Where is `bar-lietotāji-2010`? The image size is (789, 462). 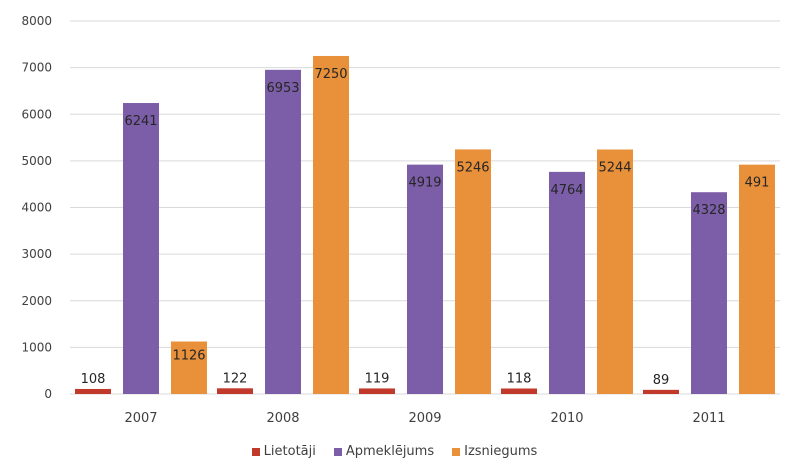
bar-lietotāji-2010 is located at coordinates (519, 391).